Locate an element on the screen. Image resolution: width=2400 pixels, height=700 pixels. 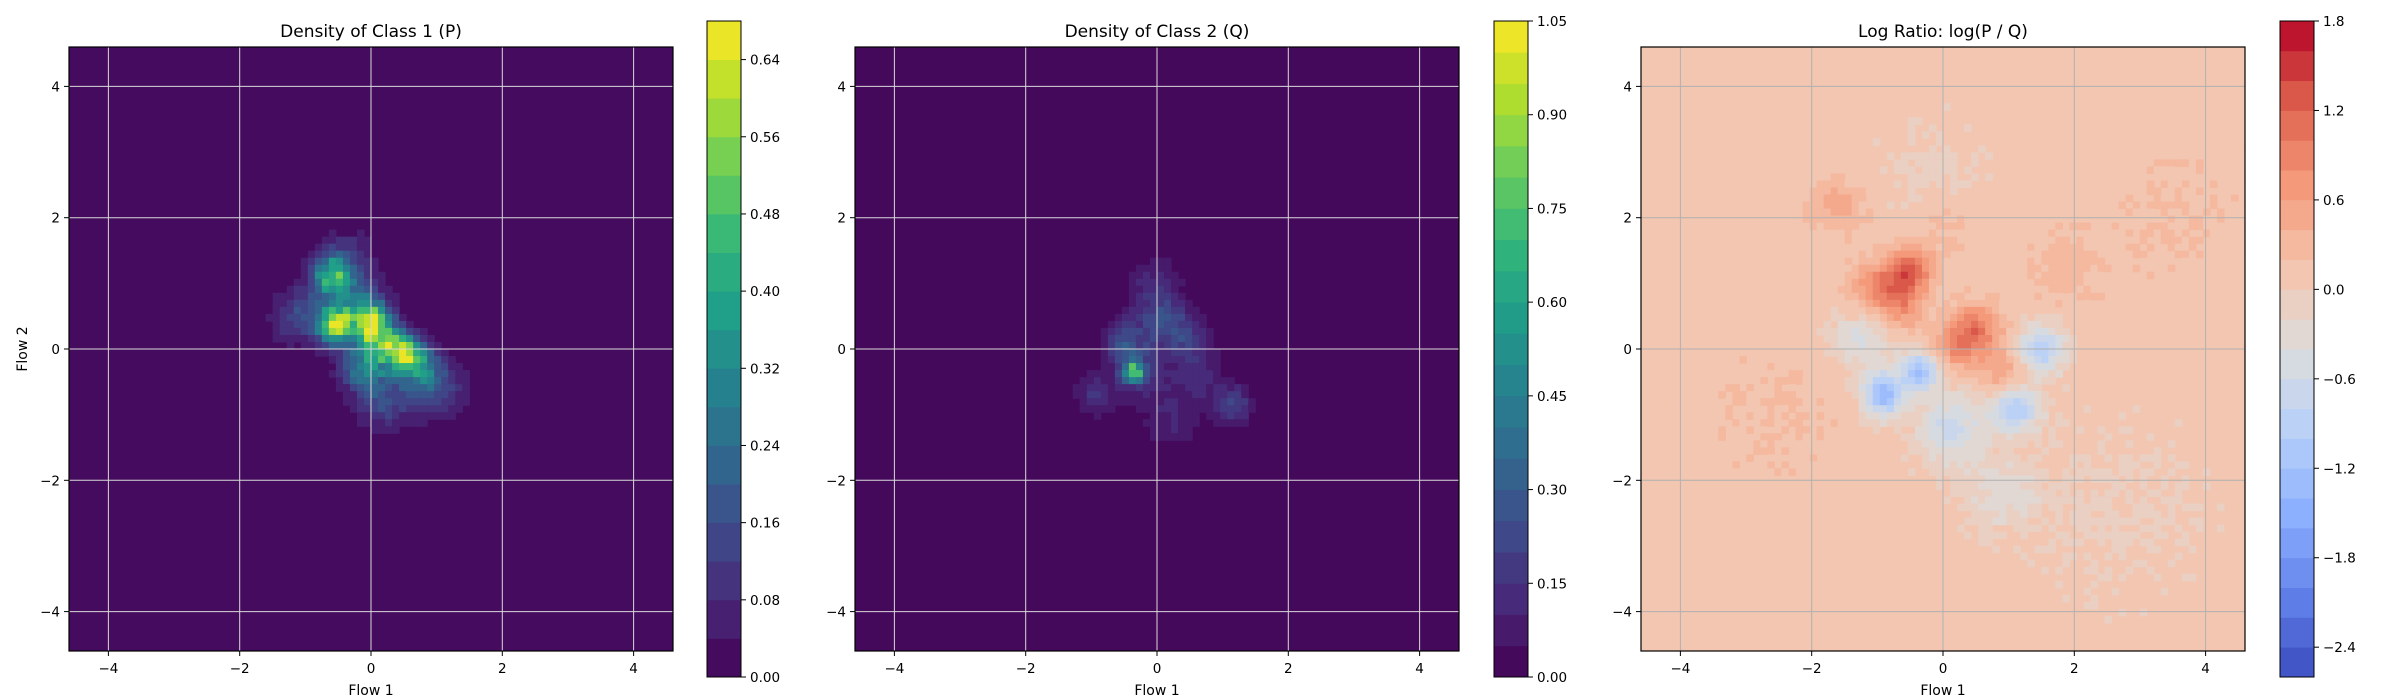
colorbar-segment is located at coordinates (2297, 543).